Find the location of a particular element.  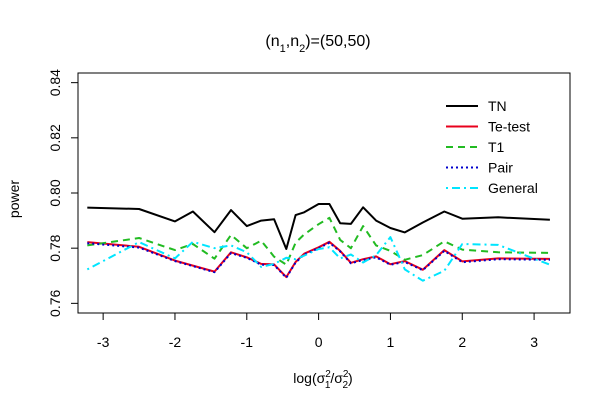

x-axis-label-den-sub: 2 is located at coordinates (345, 385).